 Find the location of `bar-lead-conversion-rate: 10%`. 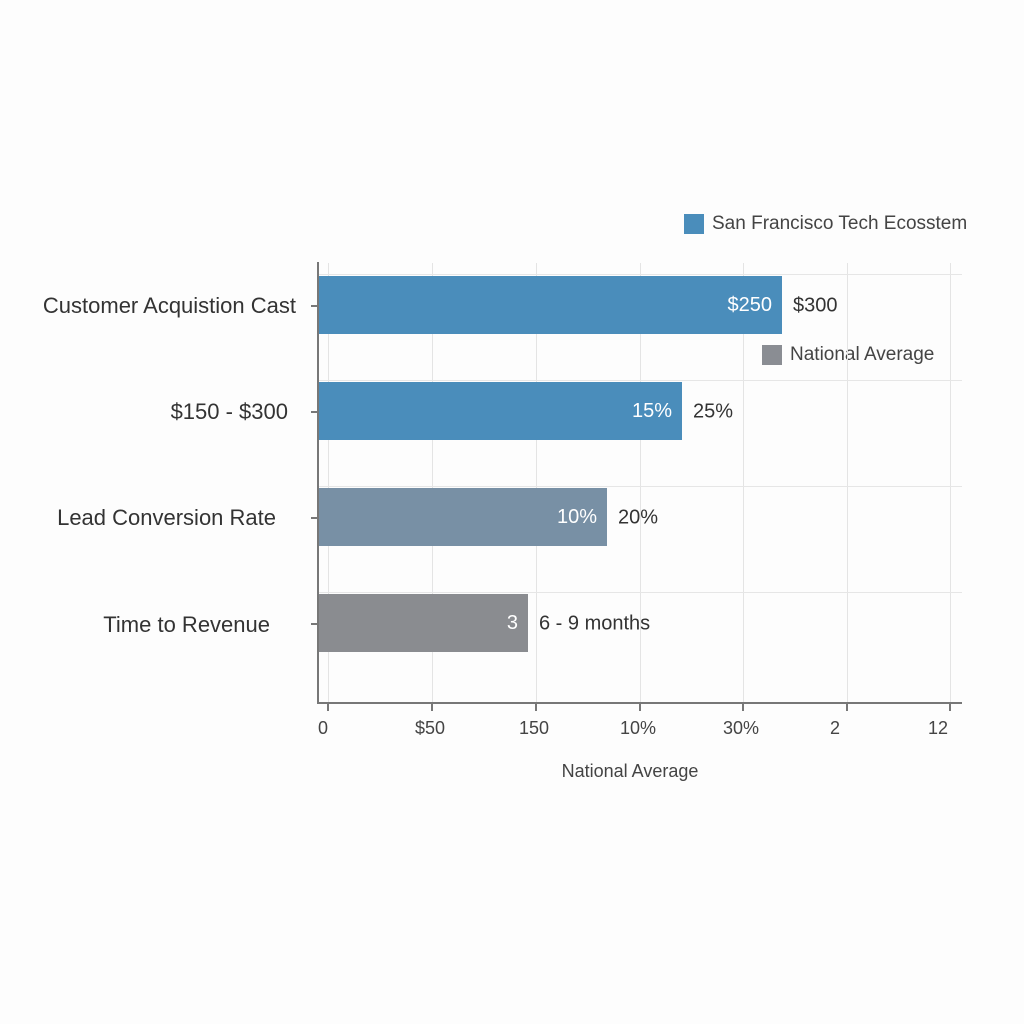

bar-lead-conversion-rate: 10% is located at coordinates (463, 517).